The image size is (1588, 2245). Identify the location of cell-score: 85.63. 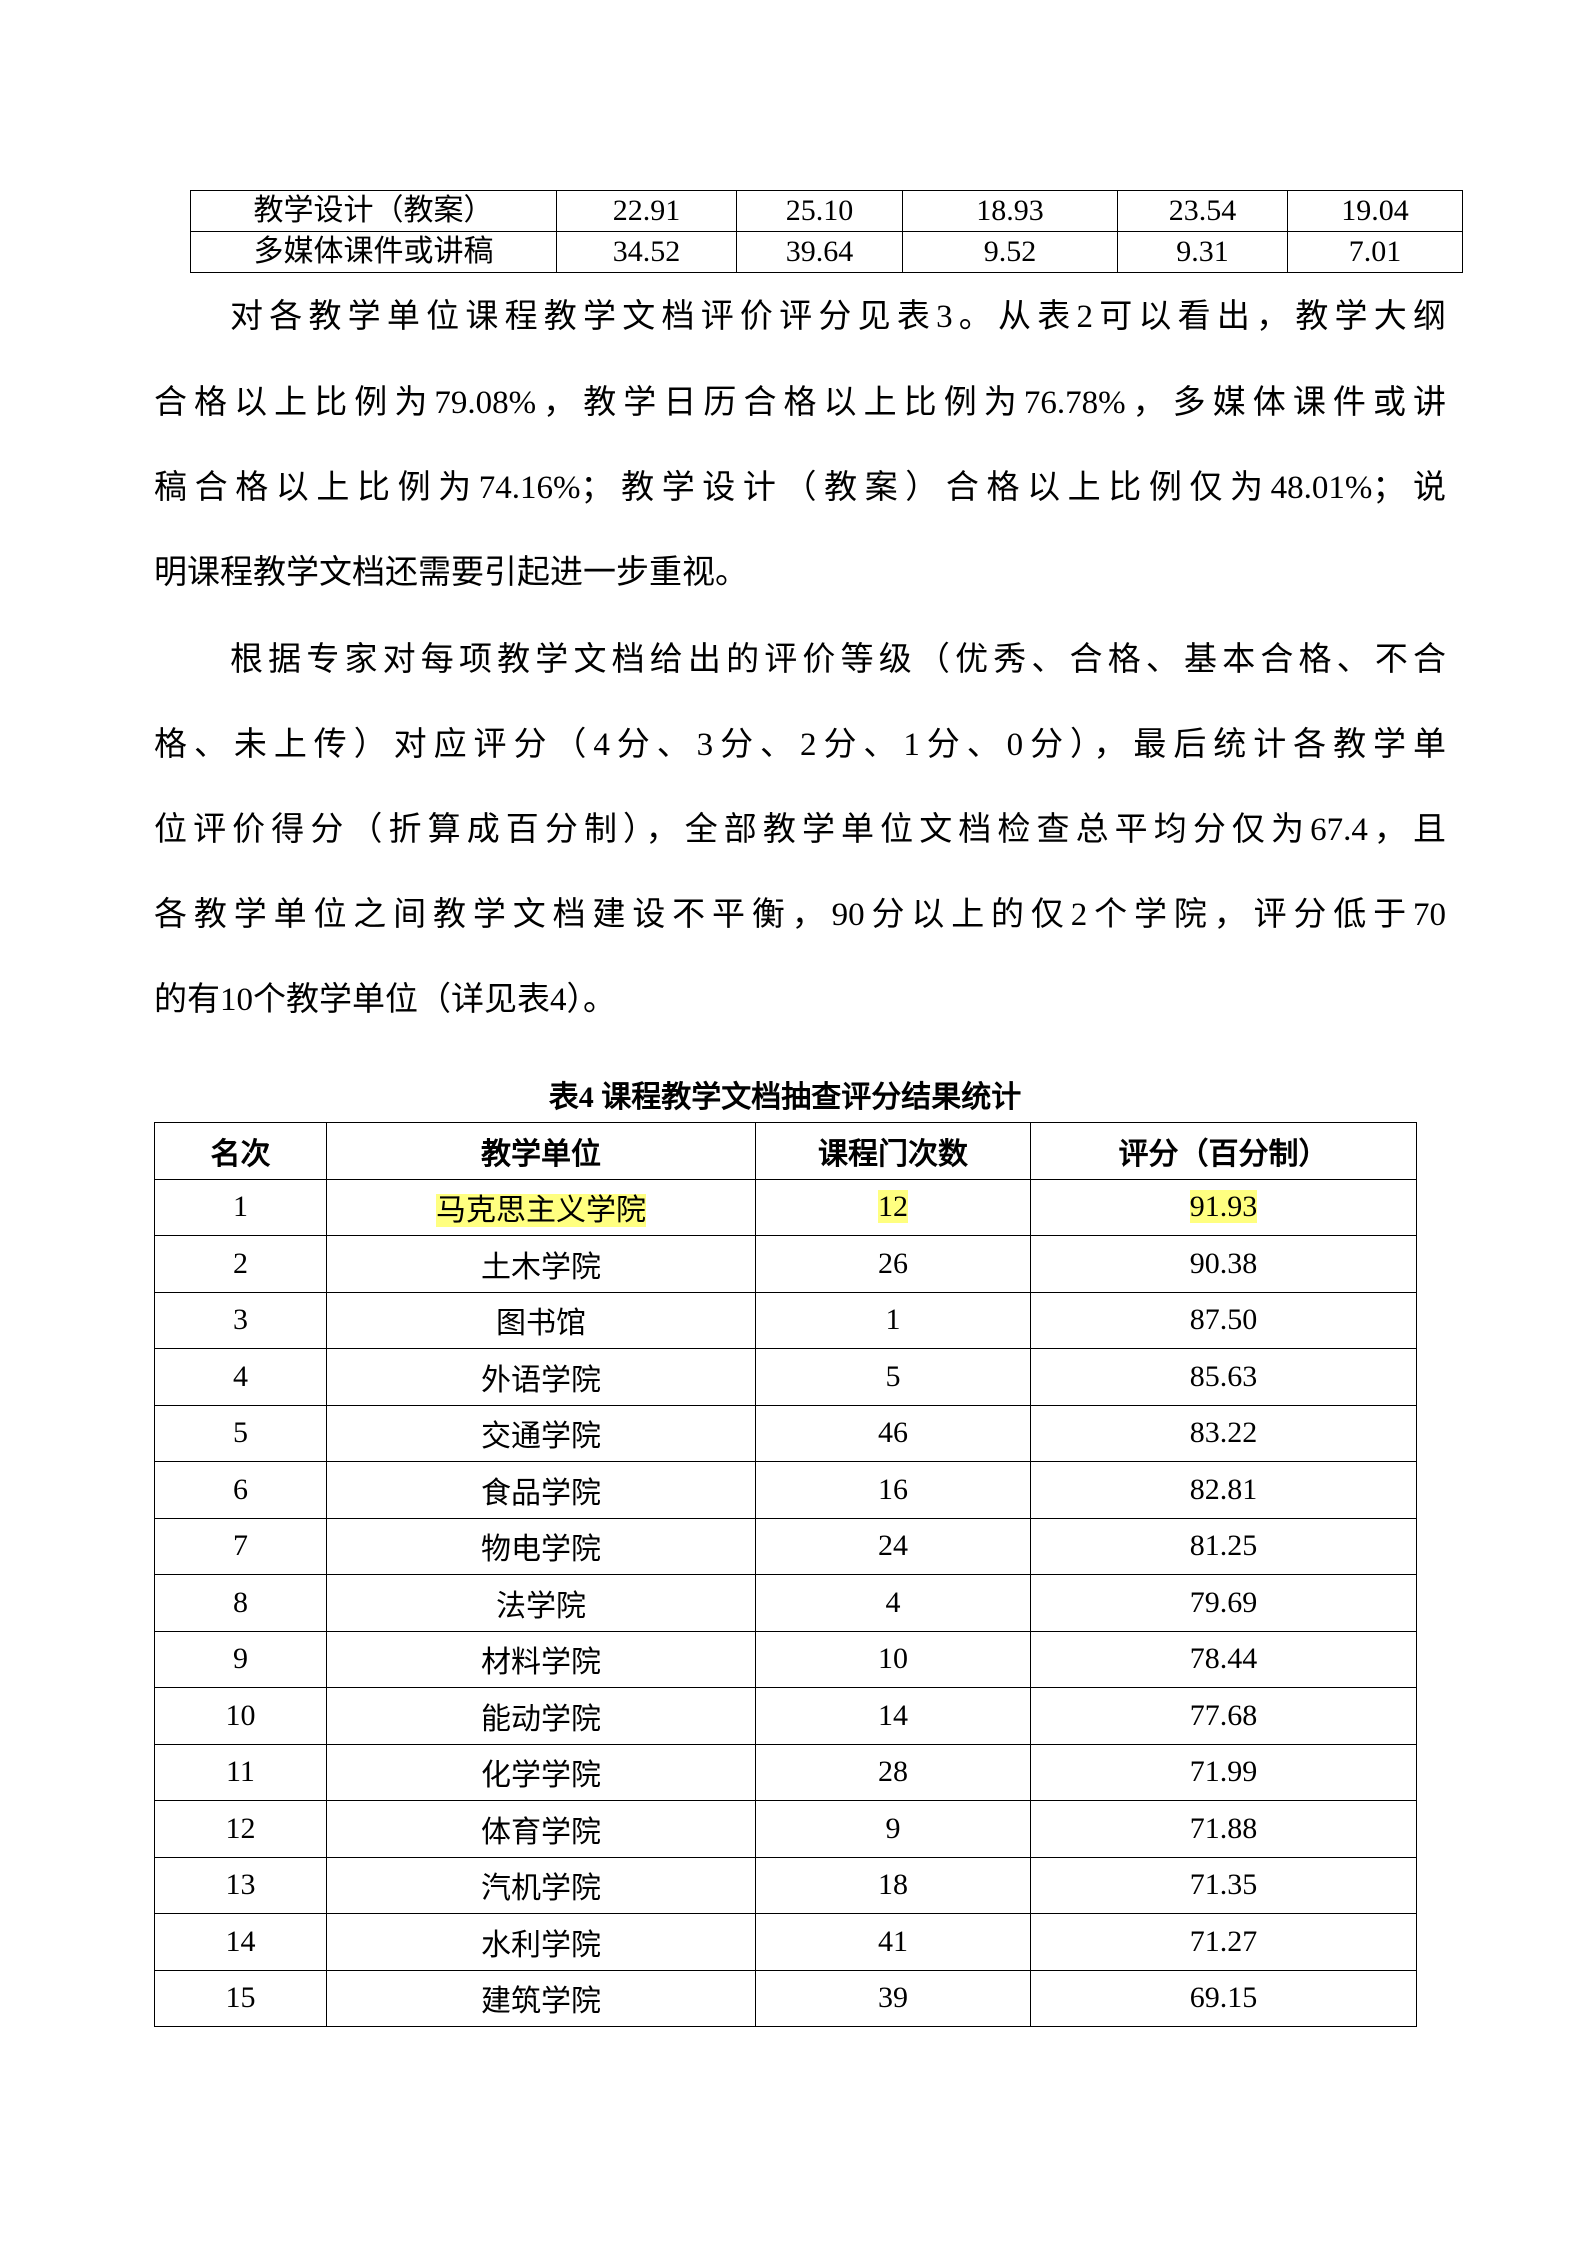
(1223, 1377).